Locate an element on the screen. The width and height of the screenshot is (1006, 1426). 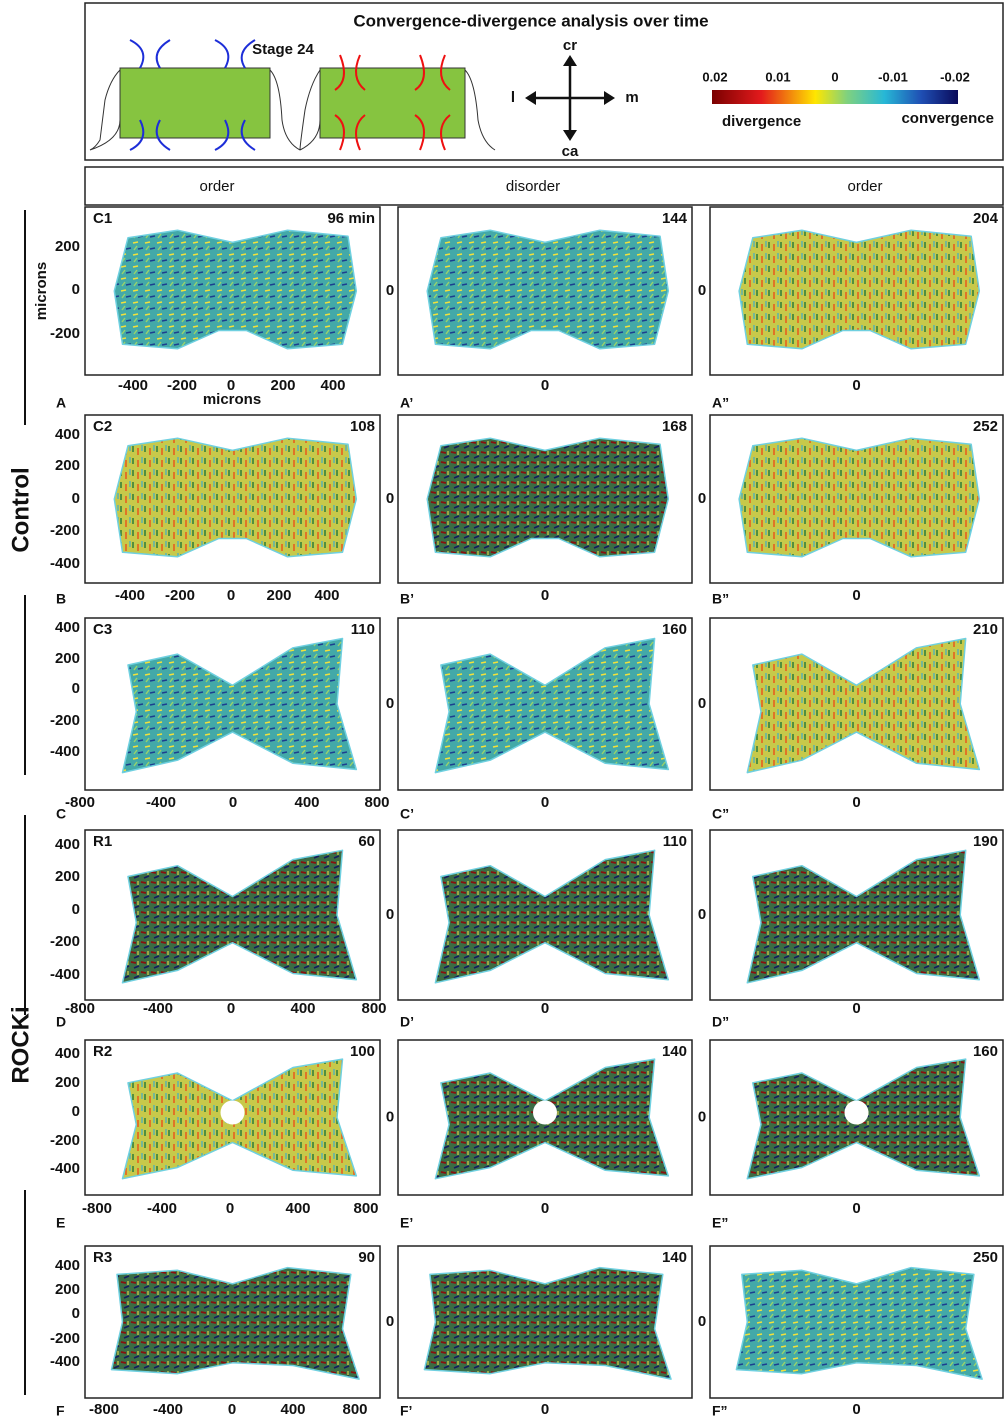
group-label: ROCKi is located at coordinates (20, 1044).